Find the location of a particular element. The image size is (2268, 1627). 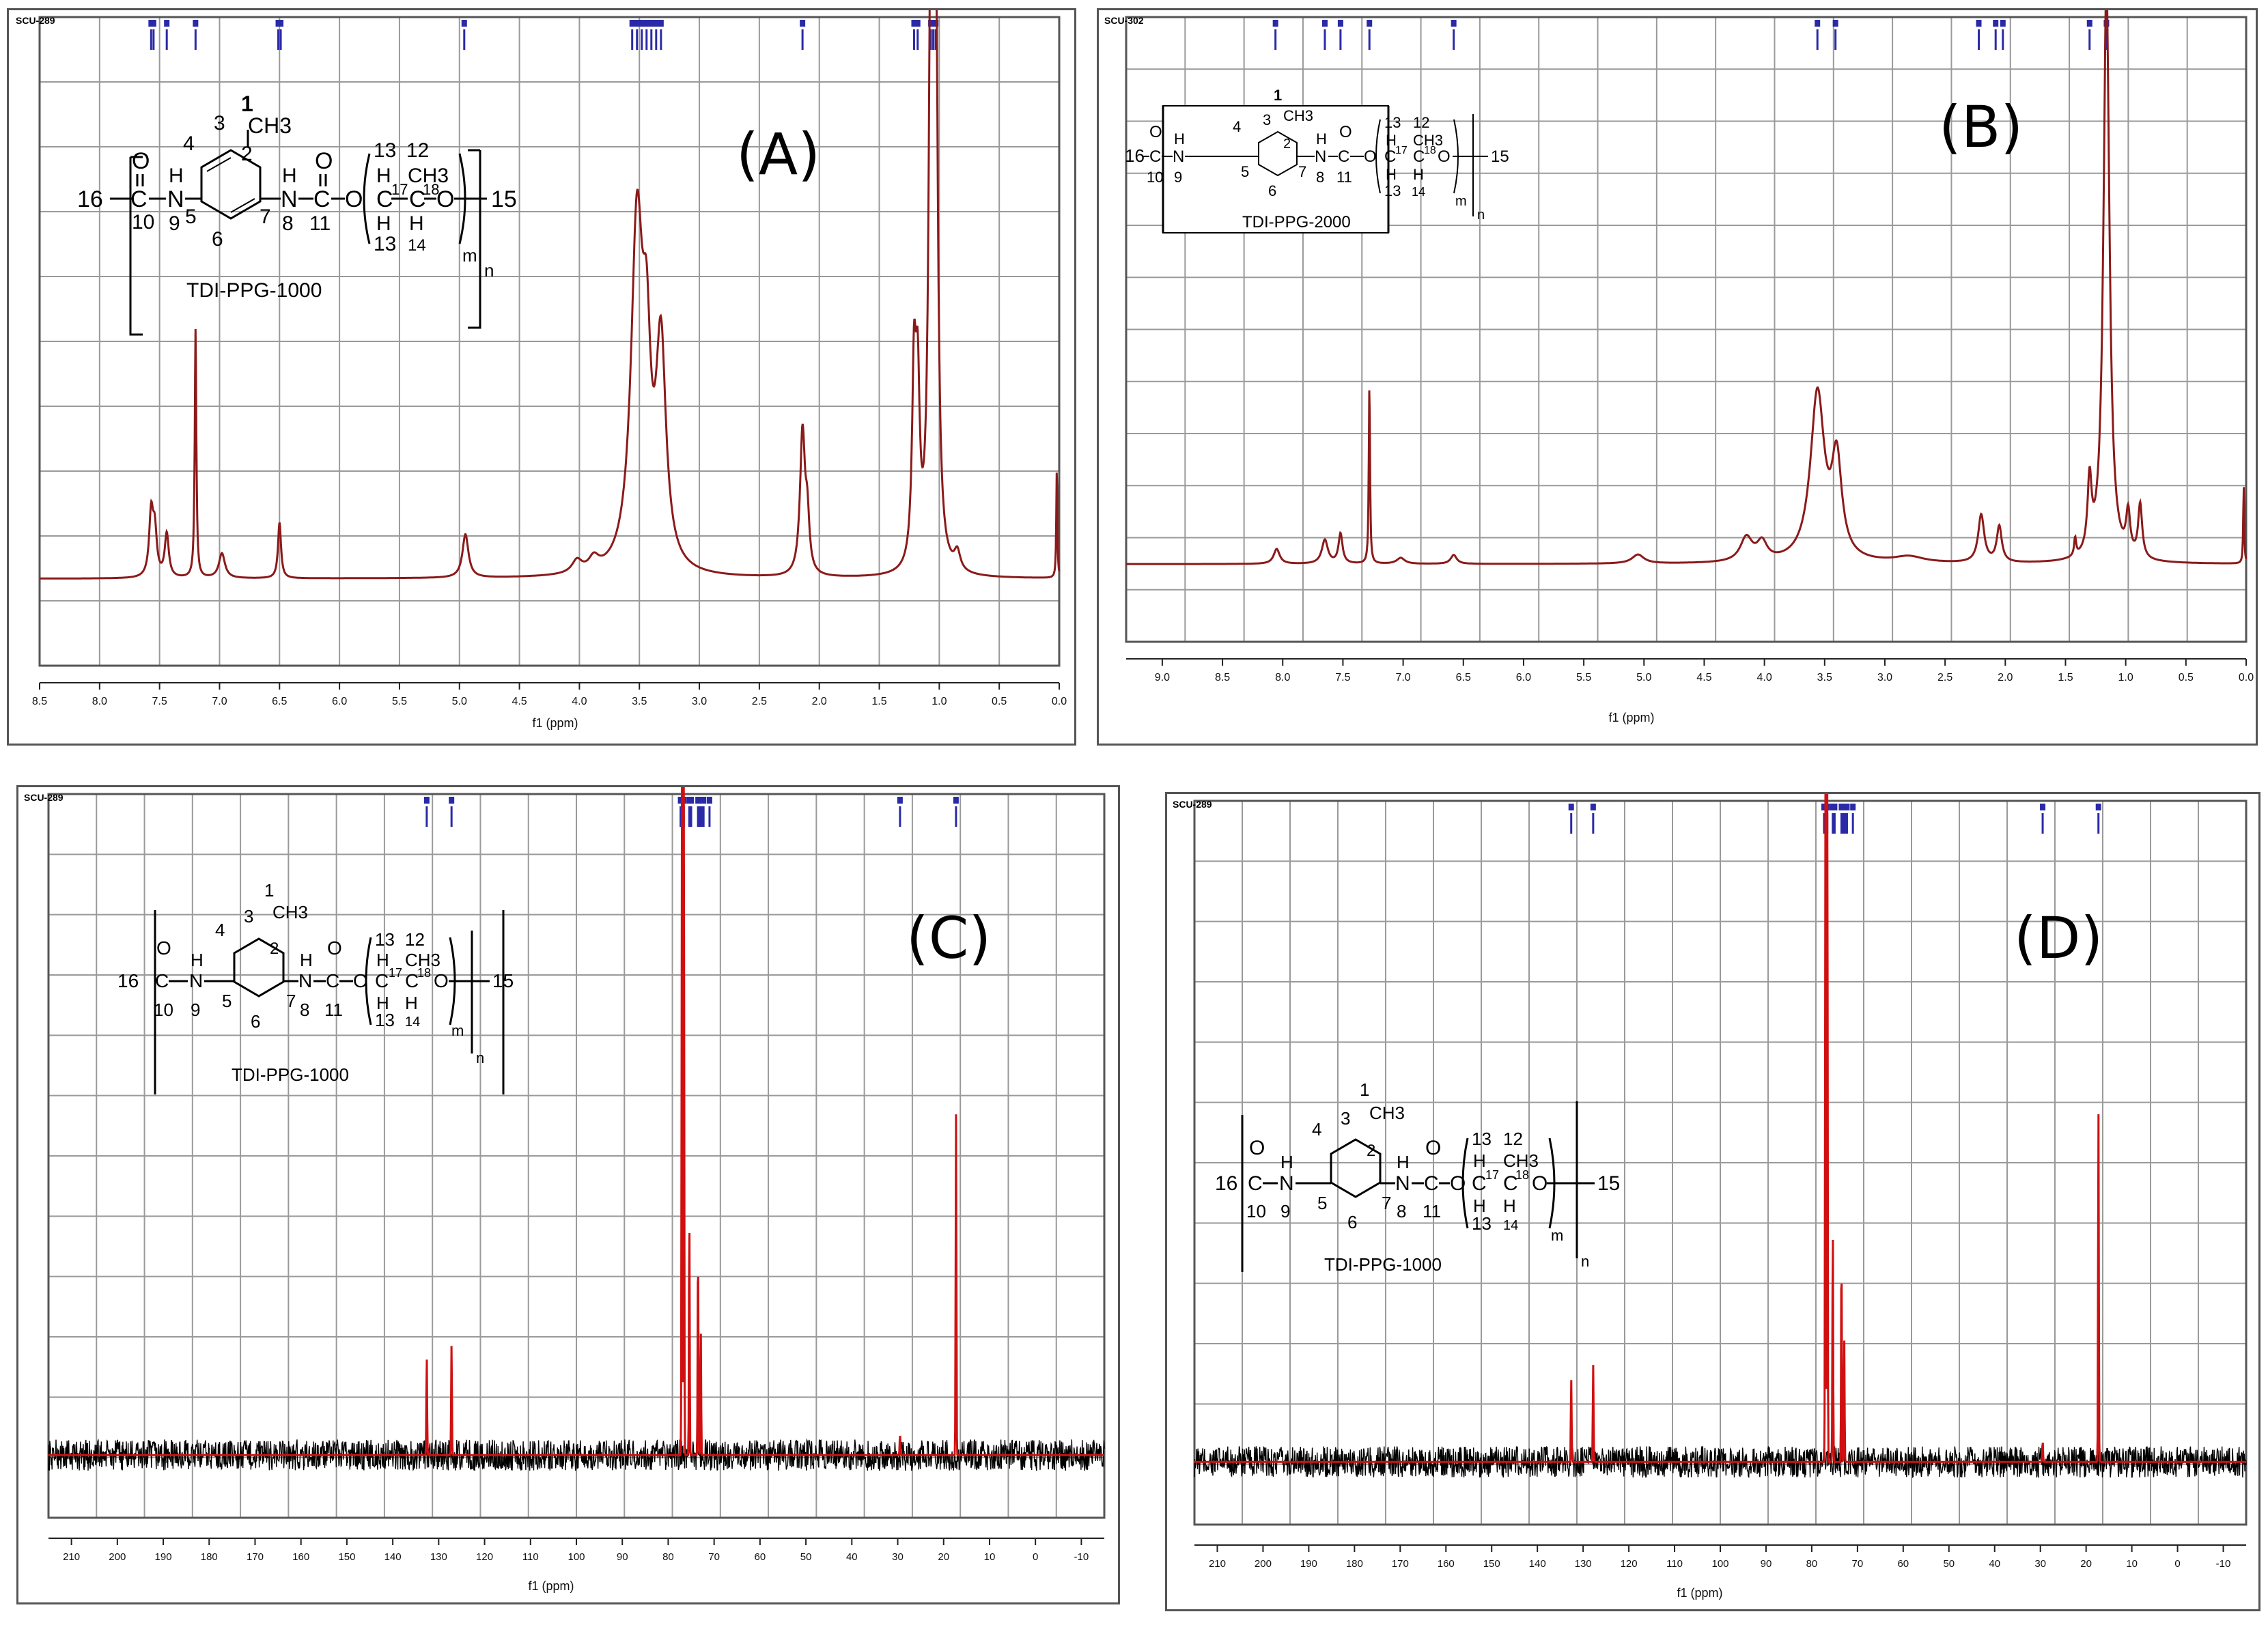

x-tick-label: 70 is located at coordinates (1858, 1564).